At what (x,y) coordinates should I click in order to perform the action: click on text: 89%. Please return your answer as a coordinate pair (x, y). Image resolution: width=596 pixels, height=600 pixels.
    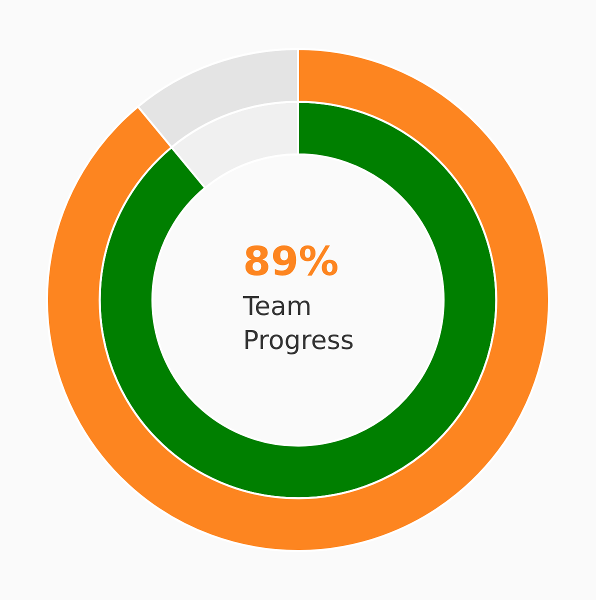
    Looking at the image, I should click on (291, 262).